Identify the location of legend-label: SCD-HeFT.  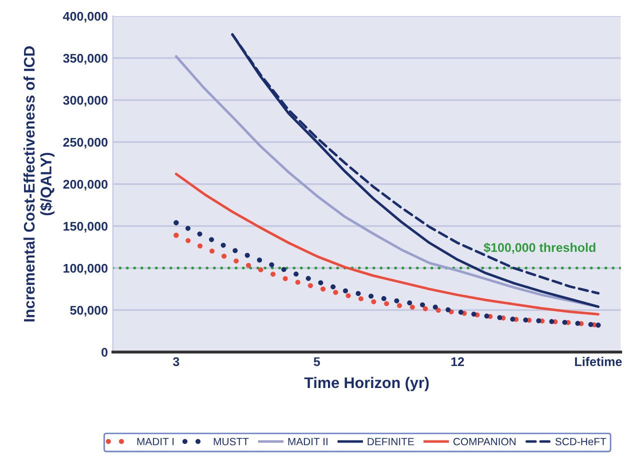
(580, 442).